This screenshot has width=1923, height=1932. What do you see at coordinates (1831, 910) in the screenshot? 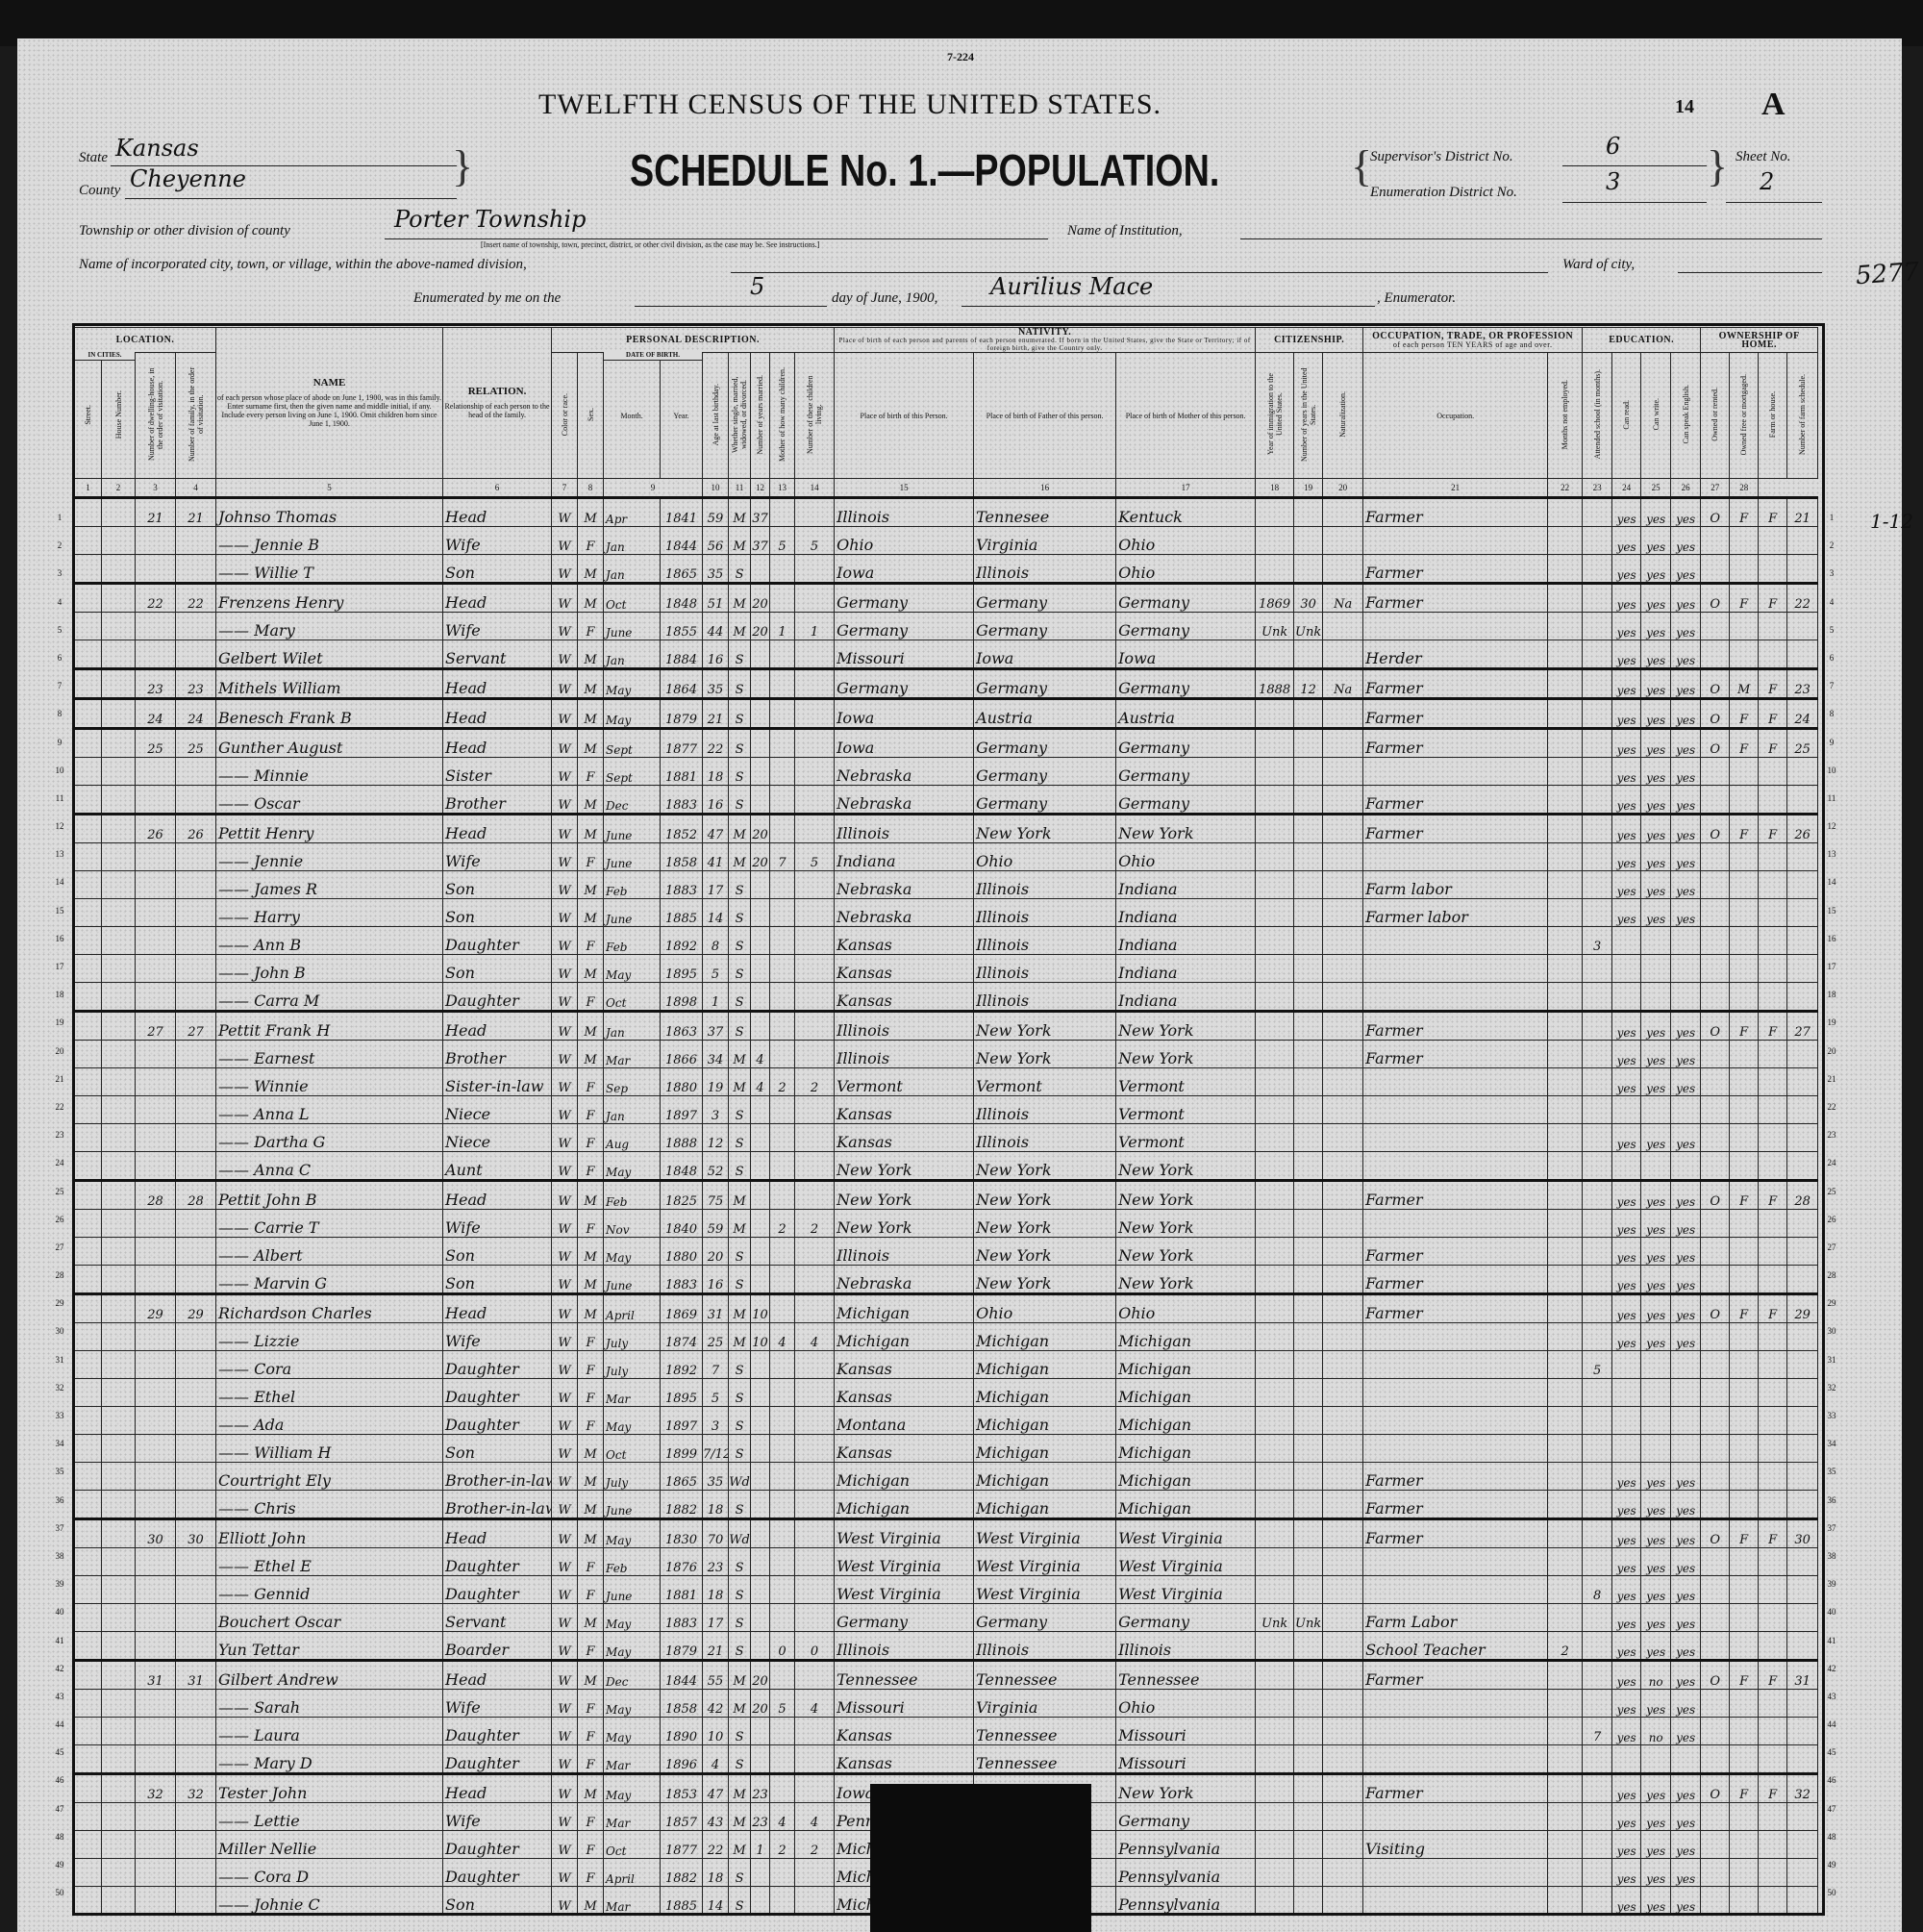
I see `line-number: 15` at bounding box center [1831, 910].